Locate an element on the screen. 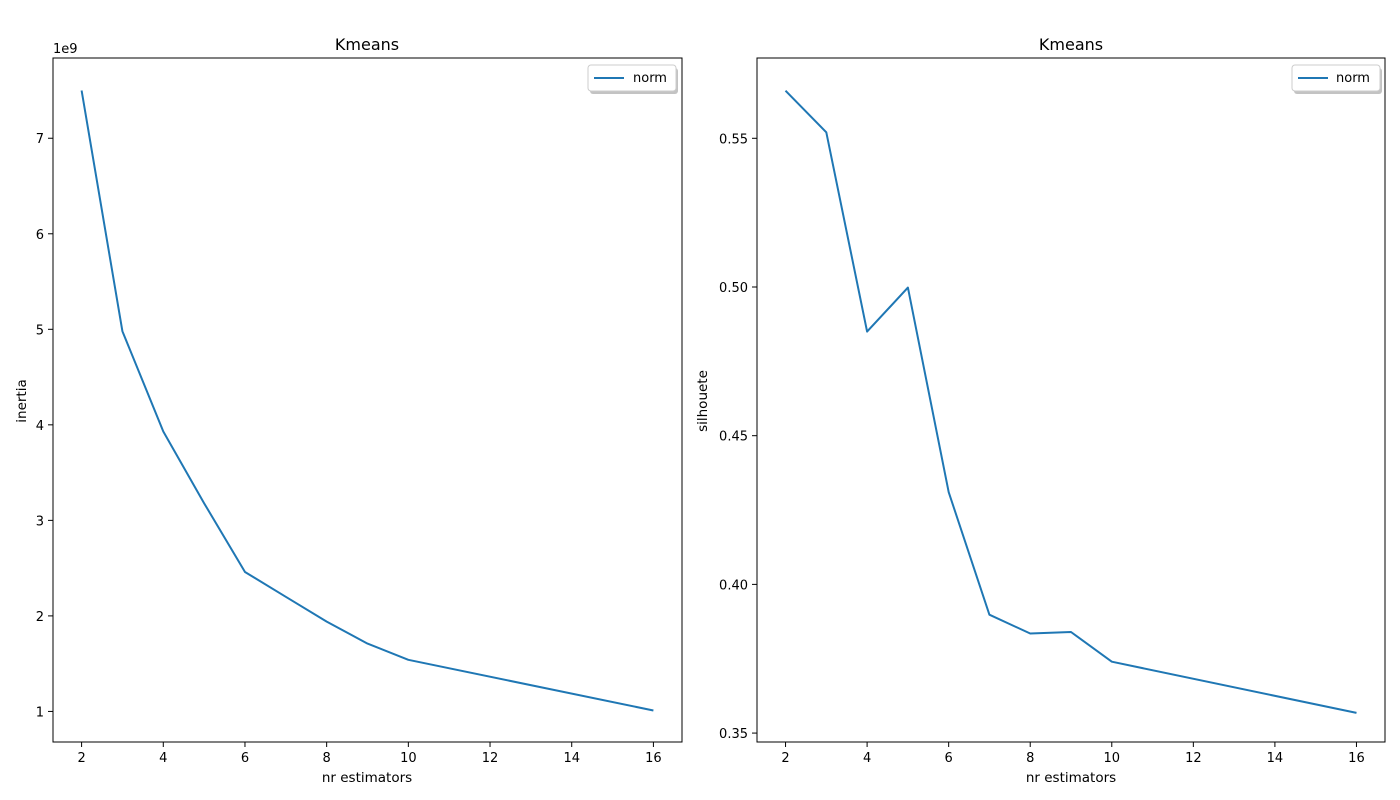 This screenshot has width=1400, height=800. y-tick-label: 0.50 is located at coordinates (733, 288).